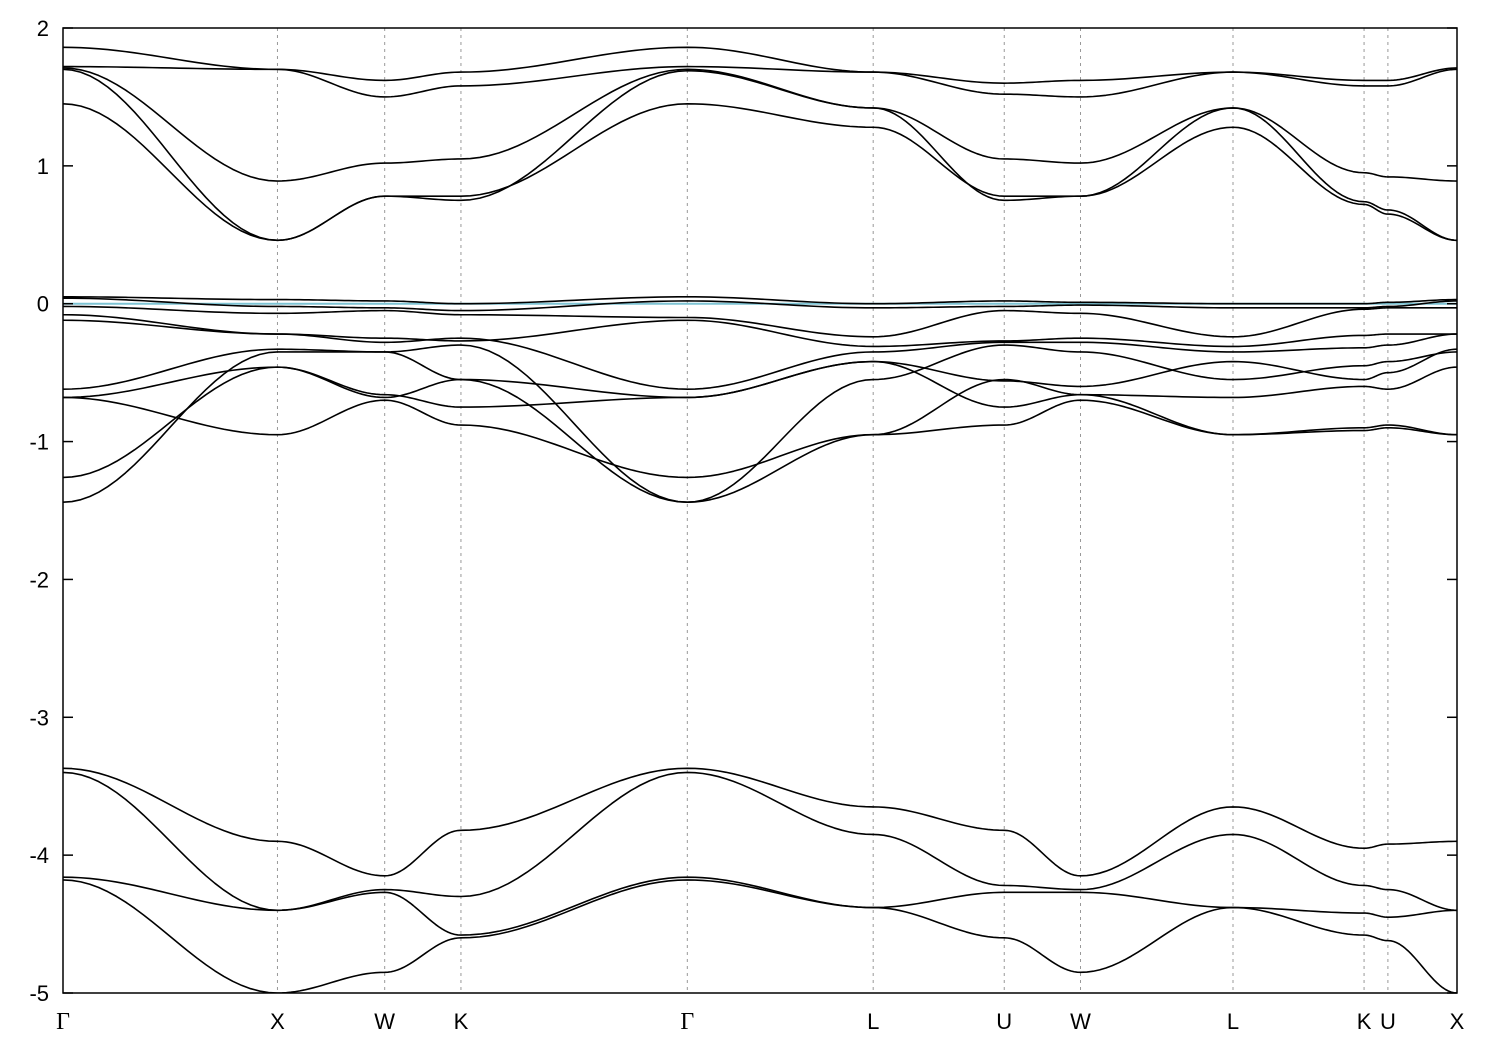  What do you see at coordinates (39, 855) in the screenshot?
I see `y-tick-label: -4` at bounding box center [39, 855].